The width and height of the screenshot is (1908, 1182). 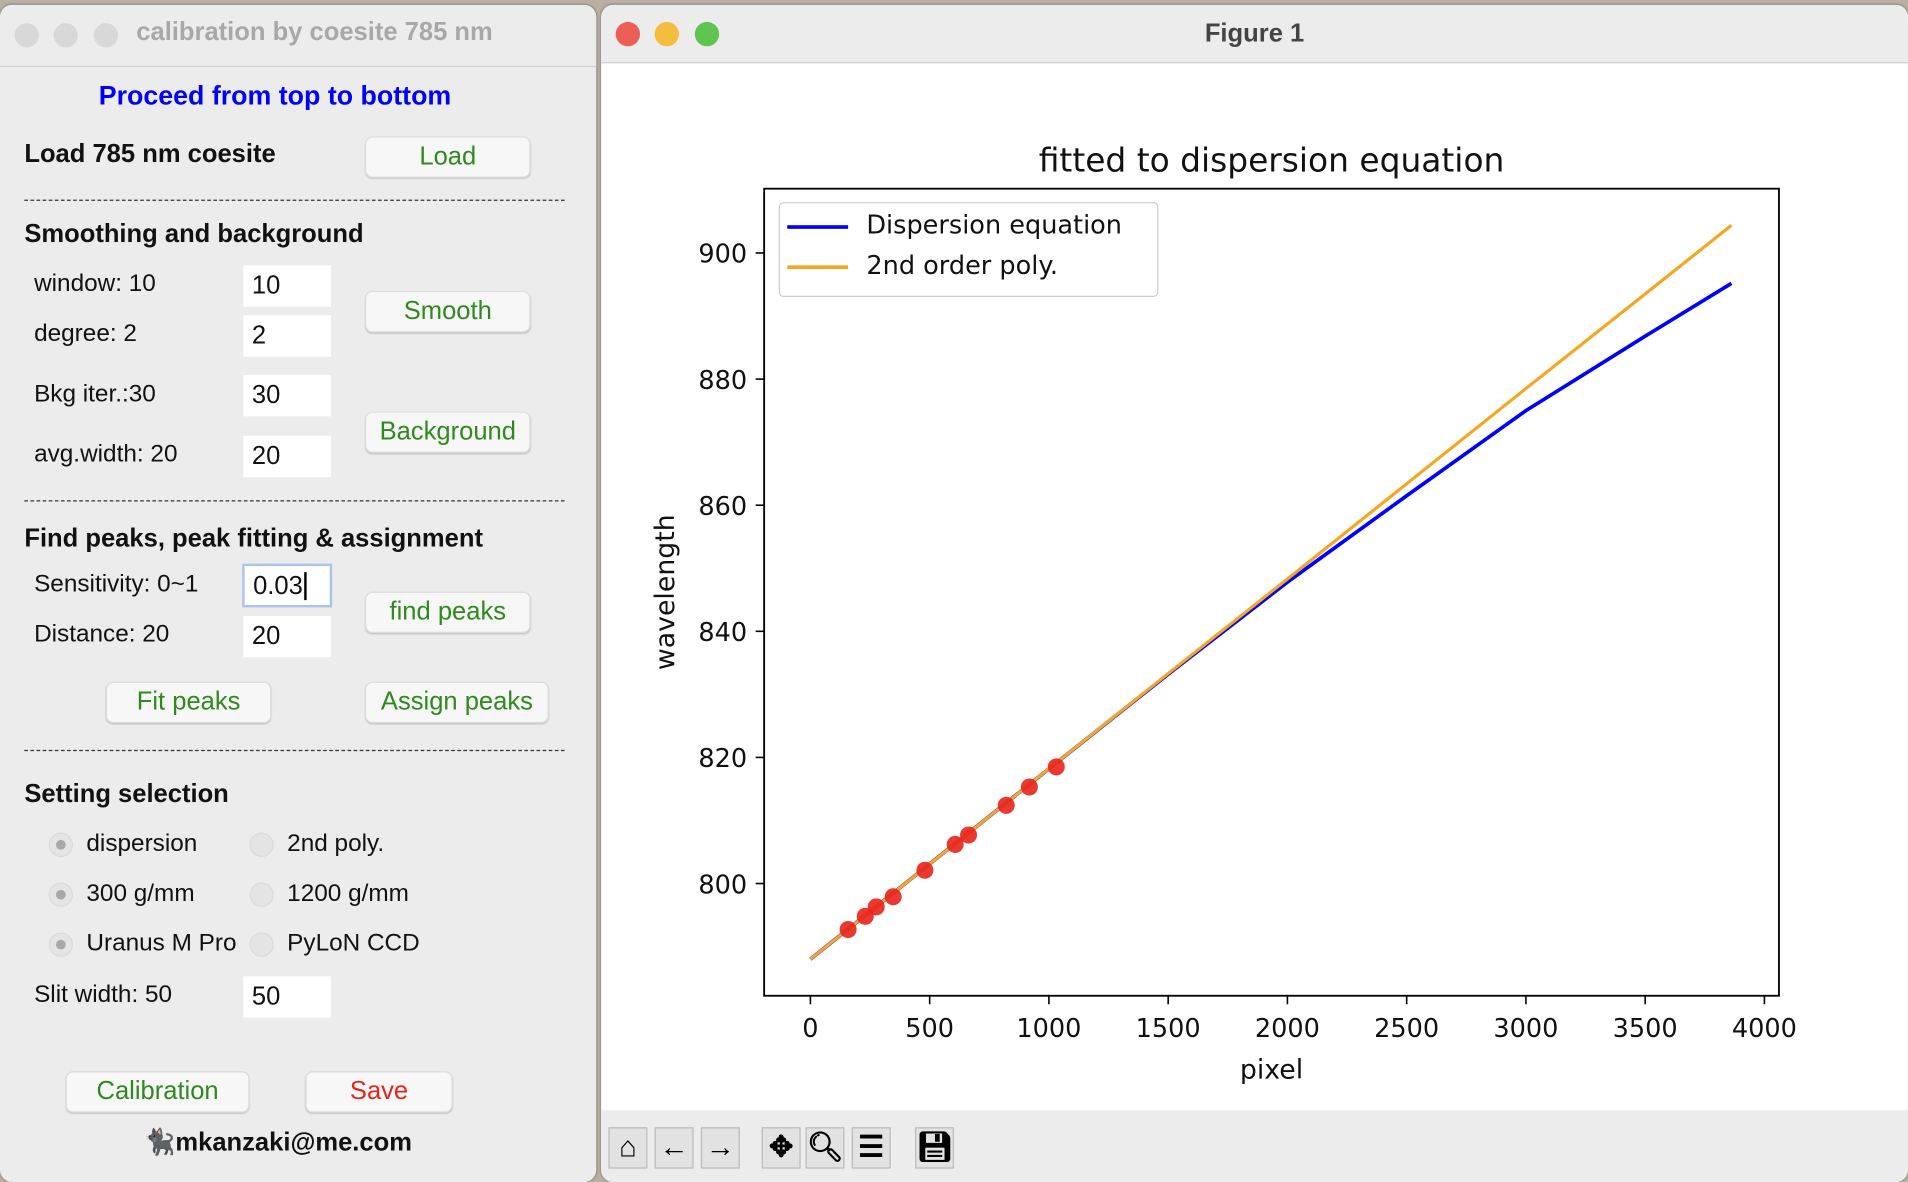 I want to click on legend: Dispersion equation 2nd order poly., so click(x=968, y=250).